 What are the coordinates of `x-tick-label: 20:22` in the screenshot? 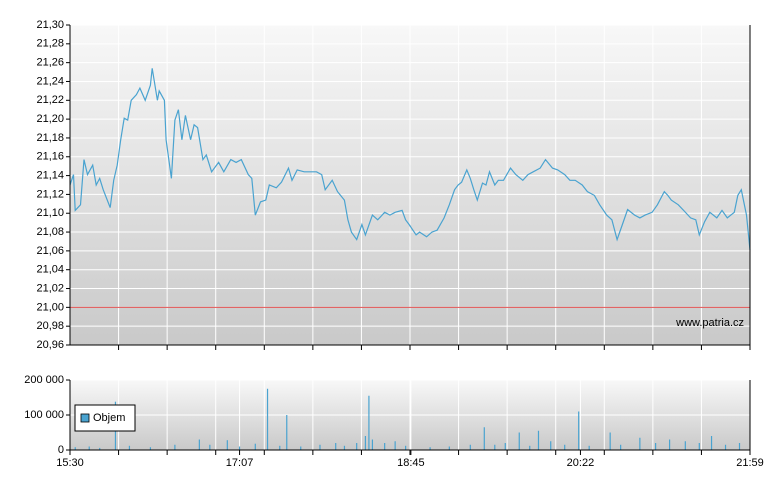 It's located at (581, 463).